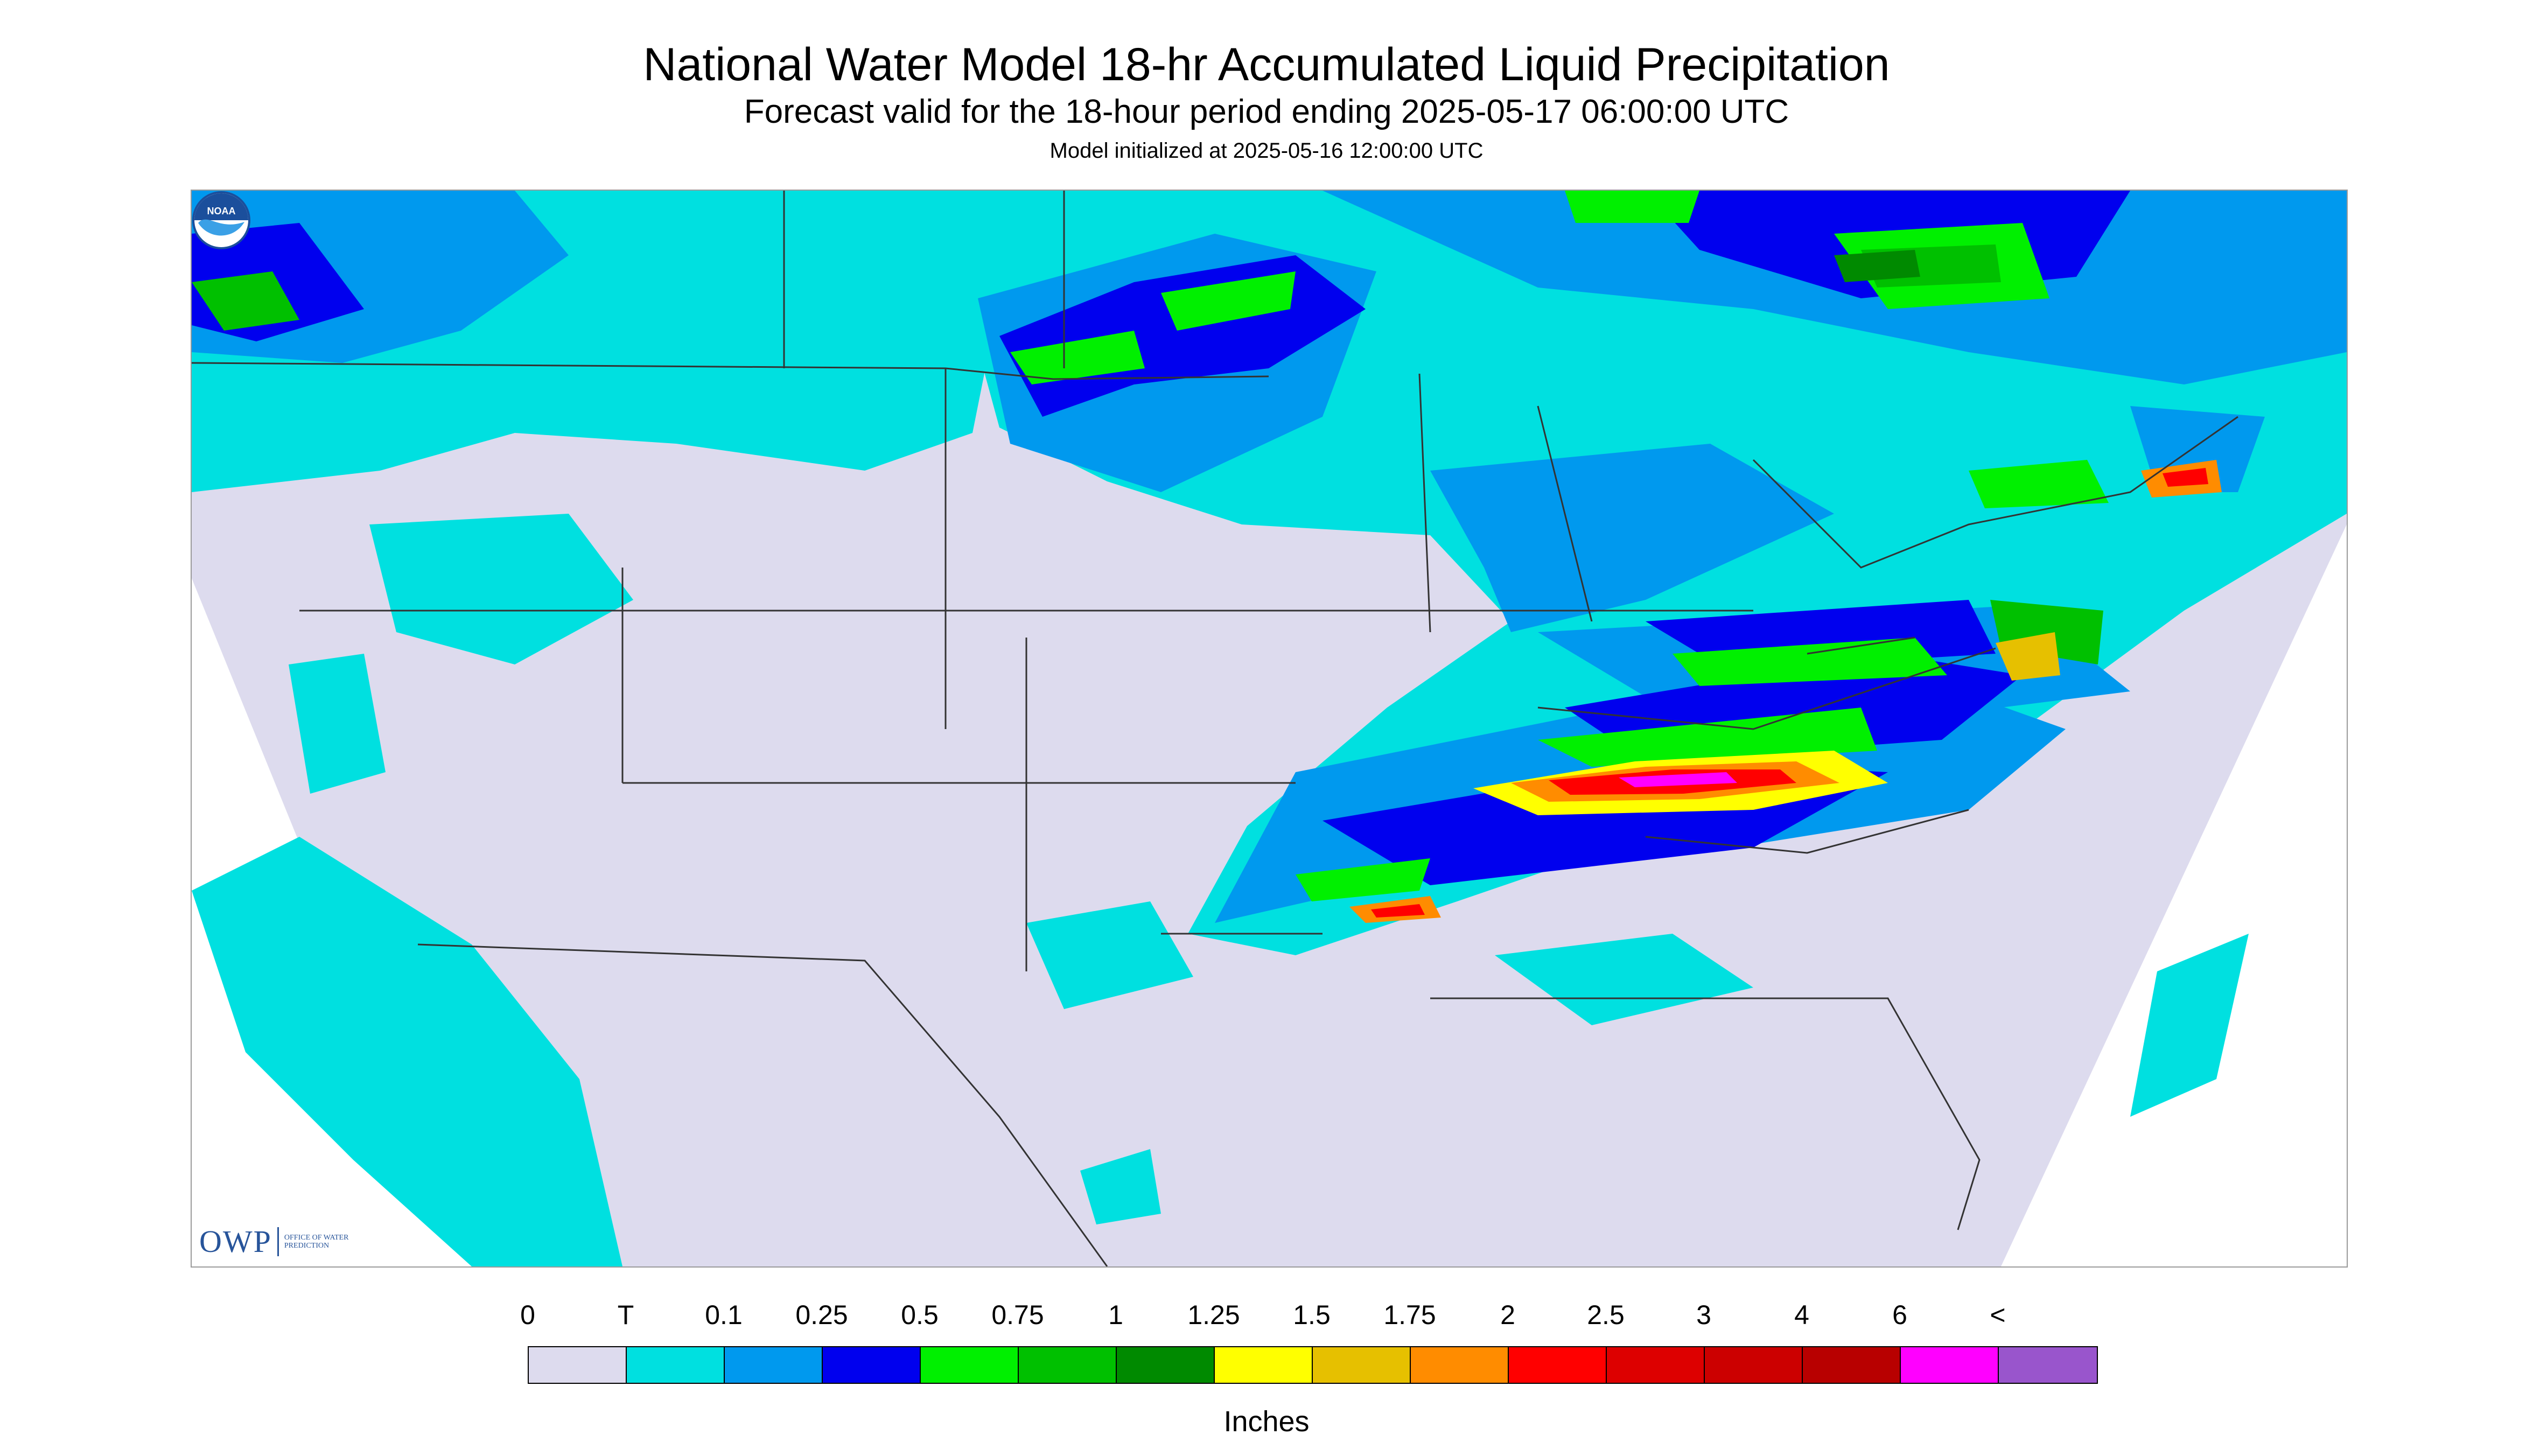 This screenshot has height=1456, width=2533. Describe the element at coordinates (822, 1315) in the screenshot. I see `legend-tick-label: 0.25` at that location.